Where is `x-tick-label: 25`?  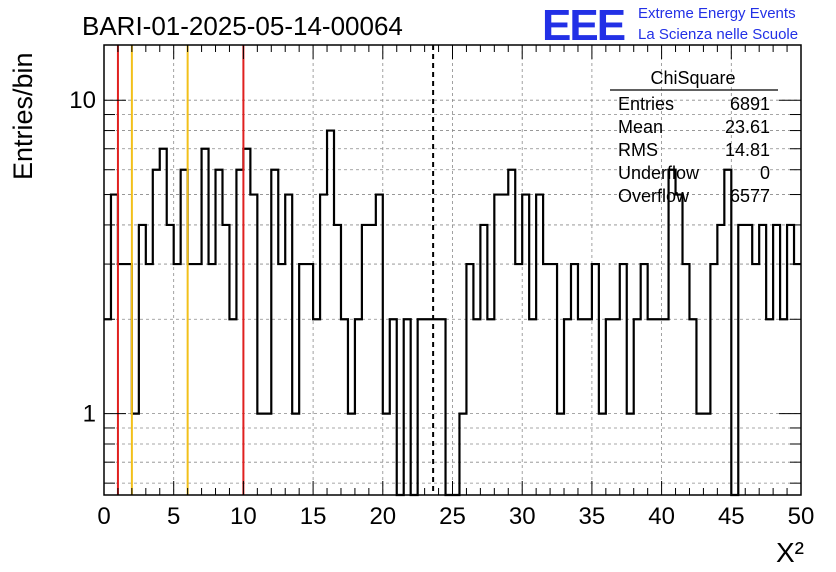 x-tick-label: 25 is located at coordinates (452, 516).